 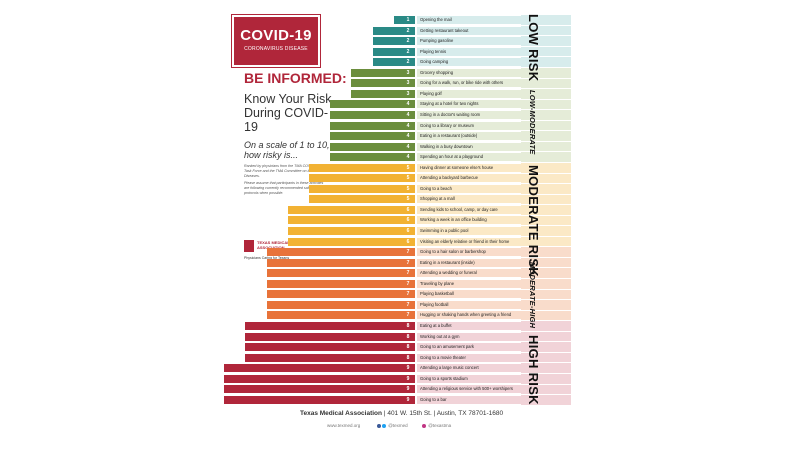 I want to click on risk-score-label: 8, so click(x=408, y=325).